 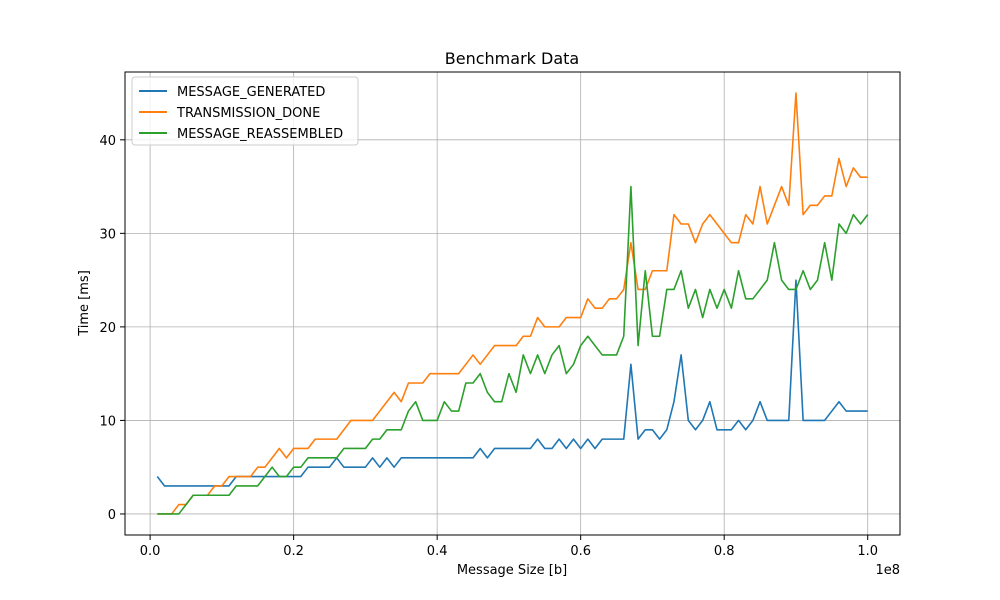 What do you see at coordinates (112, 515) in the screenshot?
I see `y-tick-label: 0` at bounding box center [112, 515].